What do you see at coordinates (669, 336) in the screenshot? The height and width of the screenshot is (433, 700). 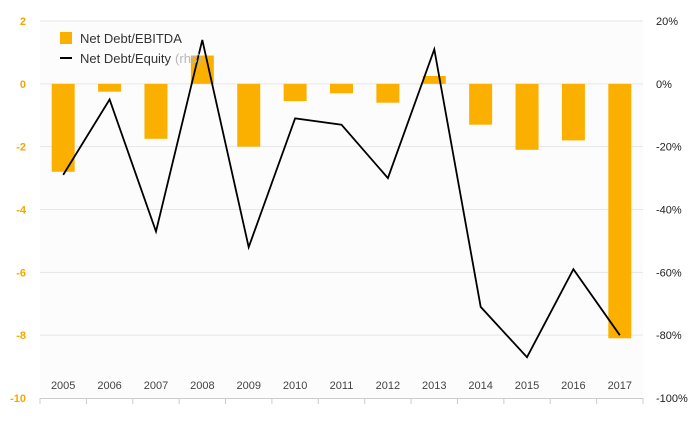 I see `y-right-tick-label: -80%` at bounding box center [669, 336].